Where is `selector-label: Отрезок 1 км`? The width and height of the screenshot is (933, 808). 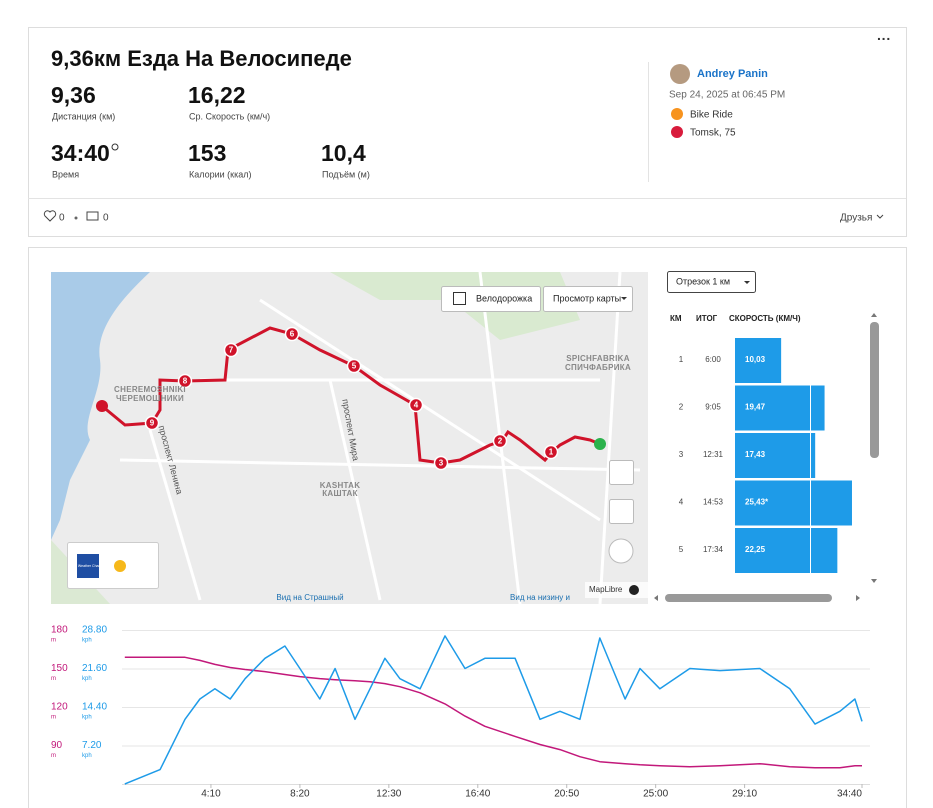 selector-label: Отрезок 1 км is located at coordinates (703, 281).